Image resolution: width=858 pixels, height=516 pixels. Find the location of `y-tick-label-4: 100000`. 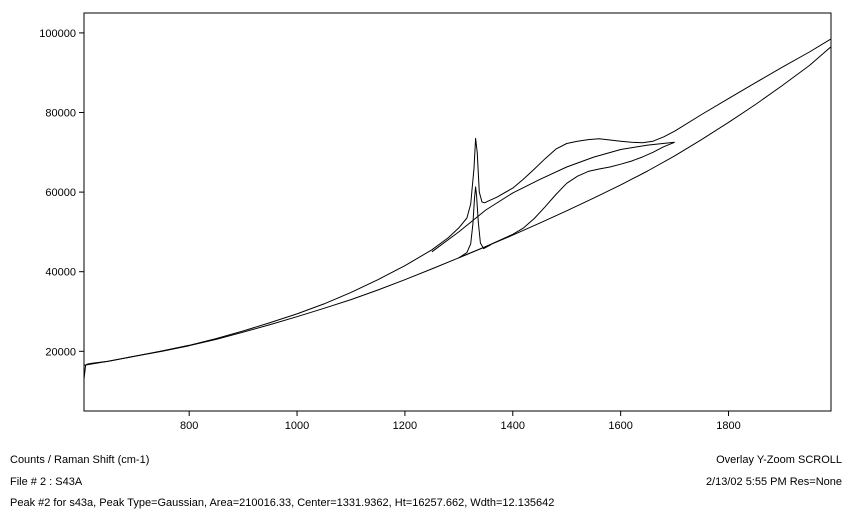

y-tick-label-4: 100000 is located at coordinates (57, 34).